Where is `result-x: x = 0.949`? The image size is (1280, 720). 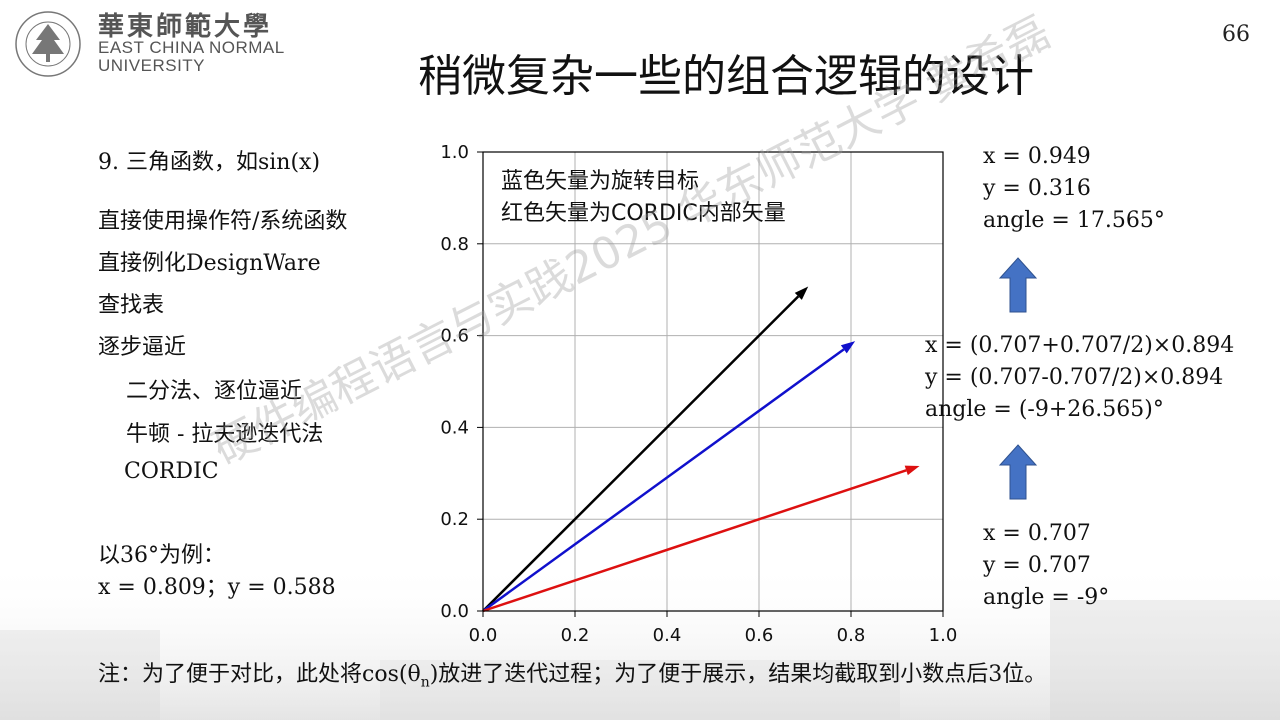 result-x: x = 0.949 is located at coordinates (1037, 156).